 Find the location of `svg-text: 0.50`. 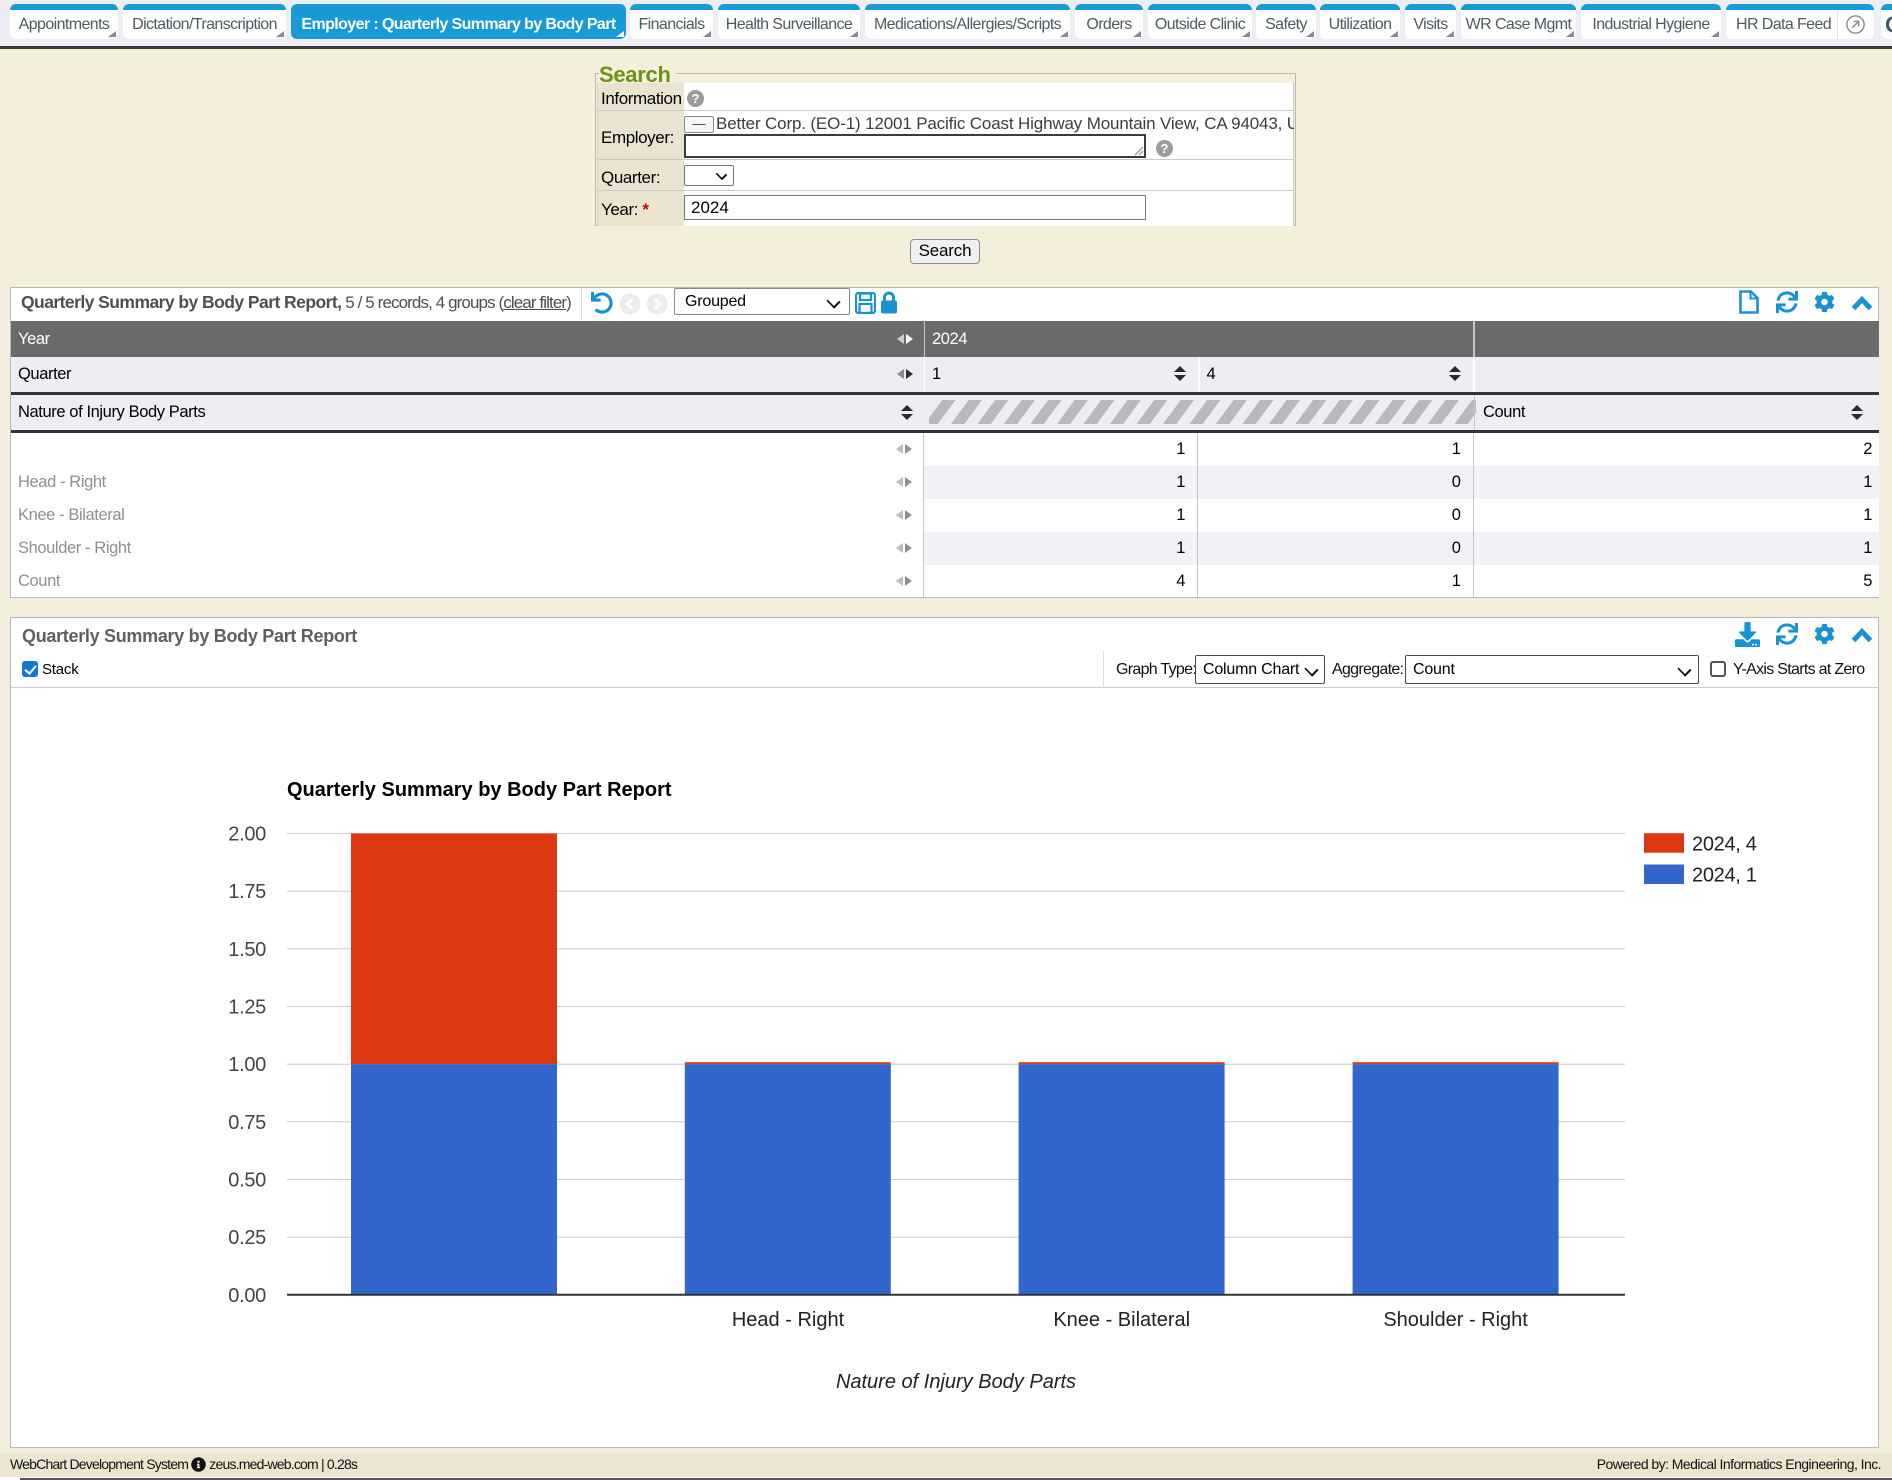

svg-text: 0.50 is located at coordinates (247, 1181).